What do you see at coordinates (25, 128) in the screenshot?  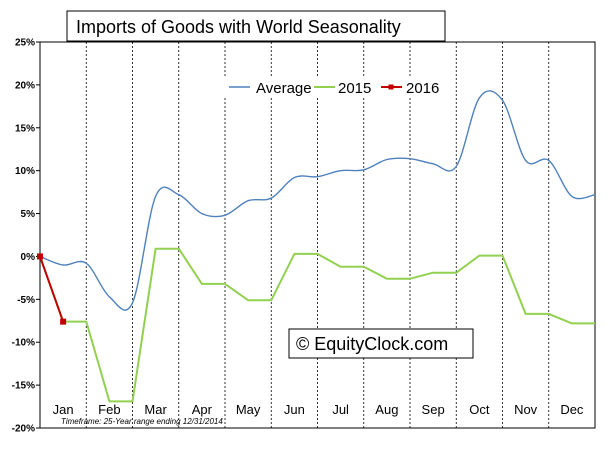 I see `y-tick-label: 15%` at bounding box center [25, 128].